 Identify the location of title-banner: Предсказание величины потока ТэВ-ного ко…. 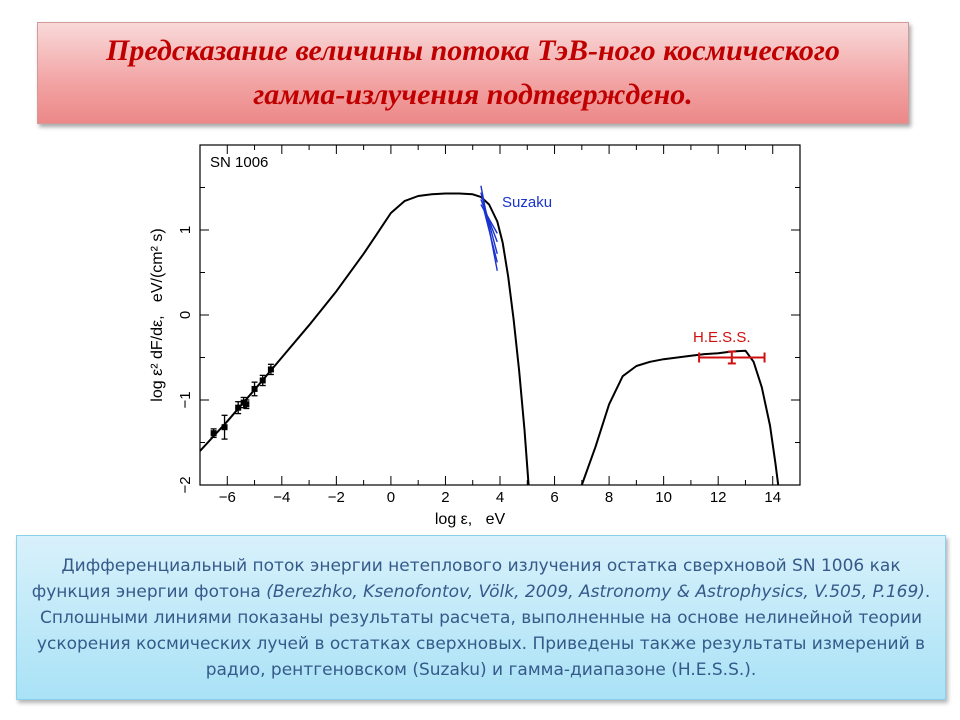
(473, 73).